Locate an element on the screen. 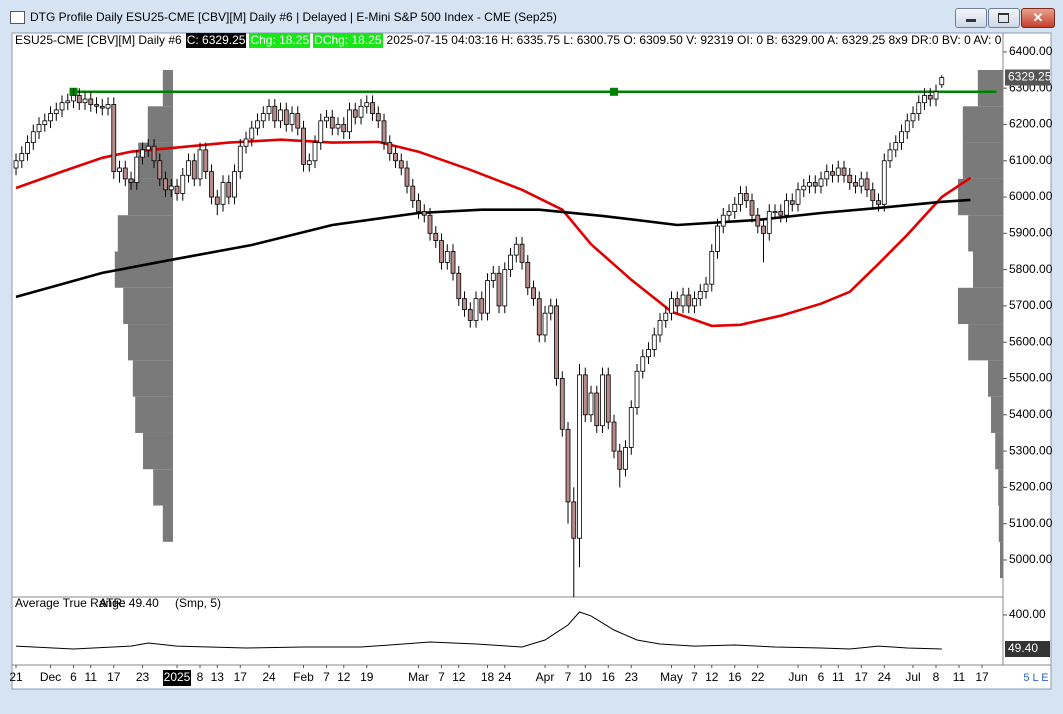 Image resolution: width=1063 pixels, height=714 pixels. window-icon is located at coordinates (17, 17).